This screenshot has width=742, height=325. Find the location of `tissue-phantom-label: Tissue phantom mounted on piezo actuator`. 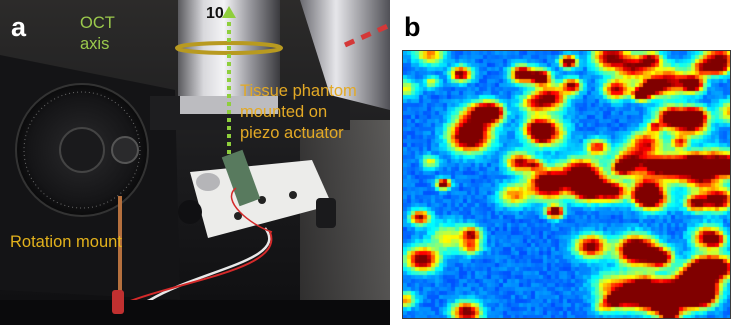

tissue-phantom-label: Tissue phantom mounted on piezo actuator is located at coordinates (298, 112).